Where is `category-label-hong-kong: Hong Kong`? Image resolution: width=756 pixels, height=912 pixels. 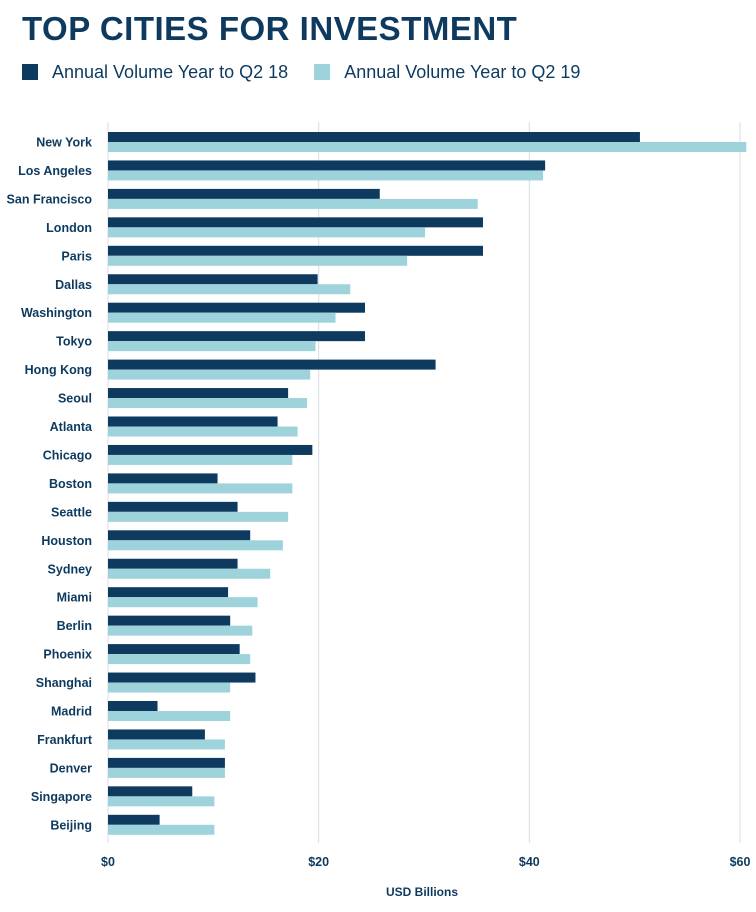
category-label-hong-kong: Hong Kong is located at coordinates (58, 370).